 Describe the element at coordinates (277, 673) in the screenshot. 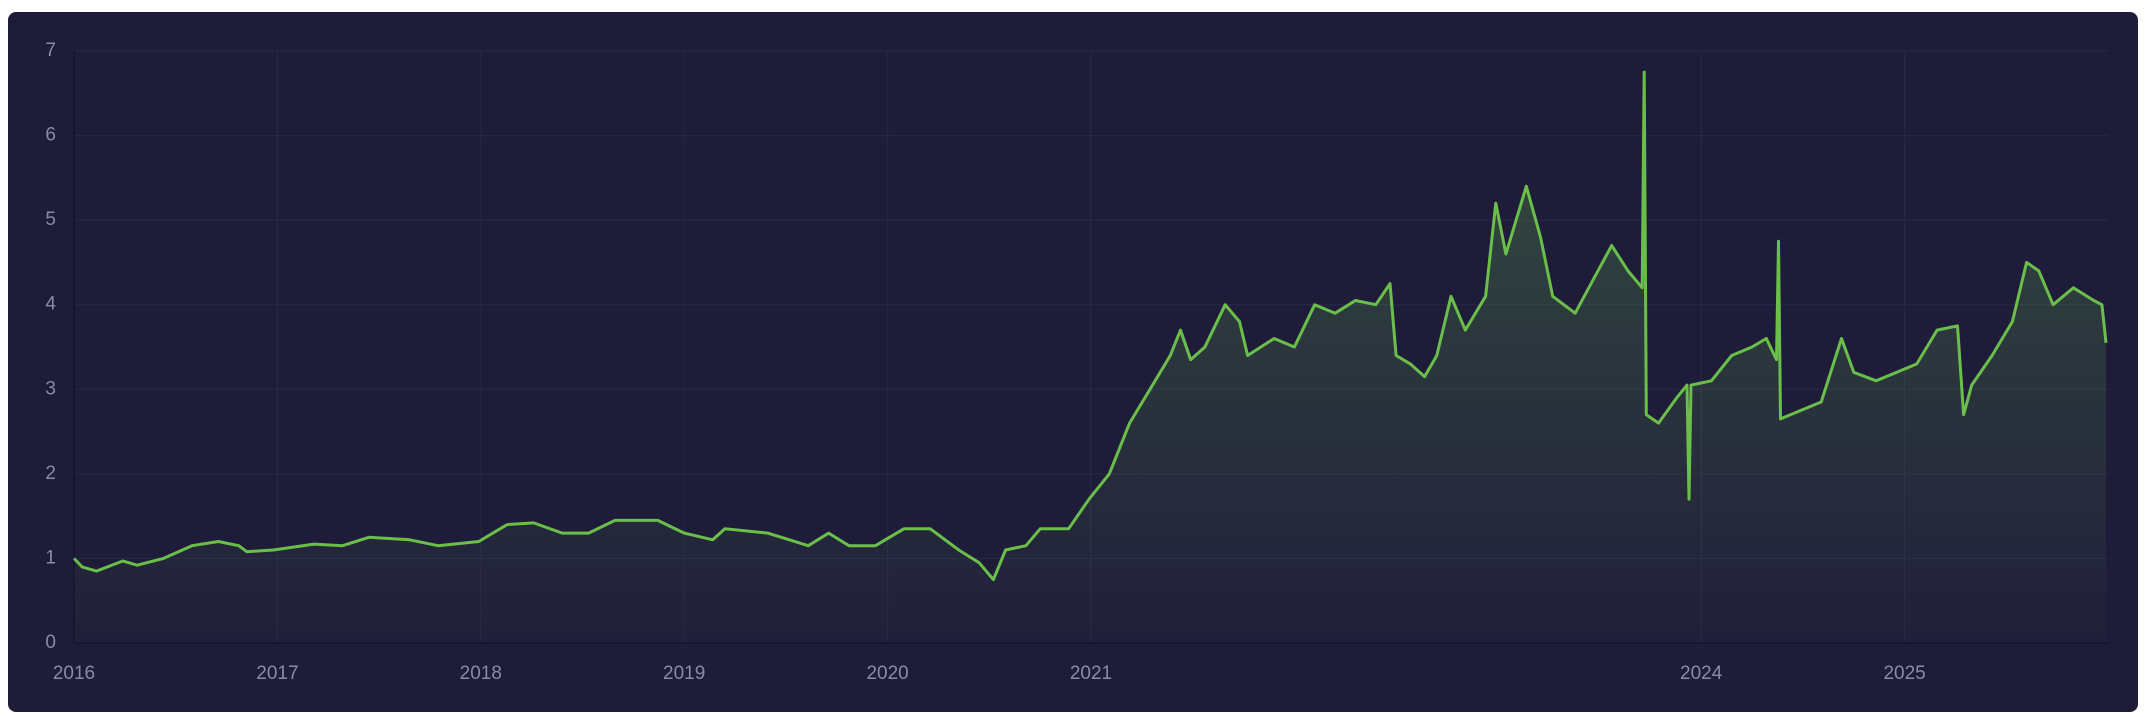

I see `x-tick-label: 2017` at that location.